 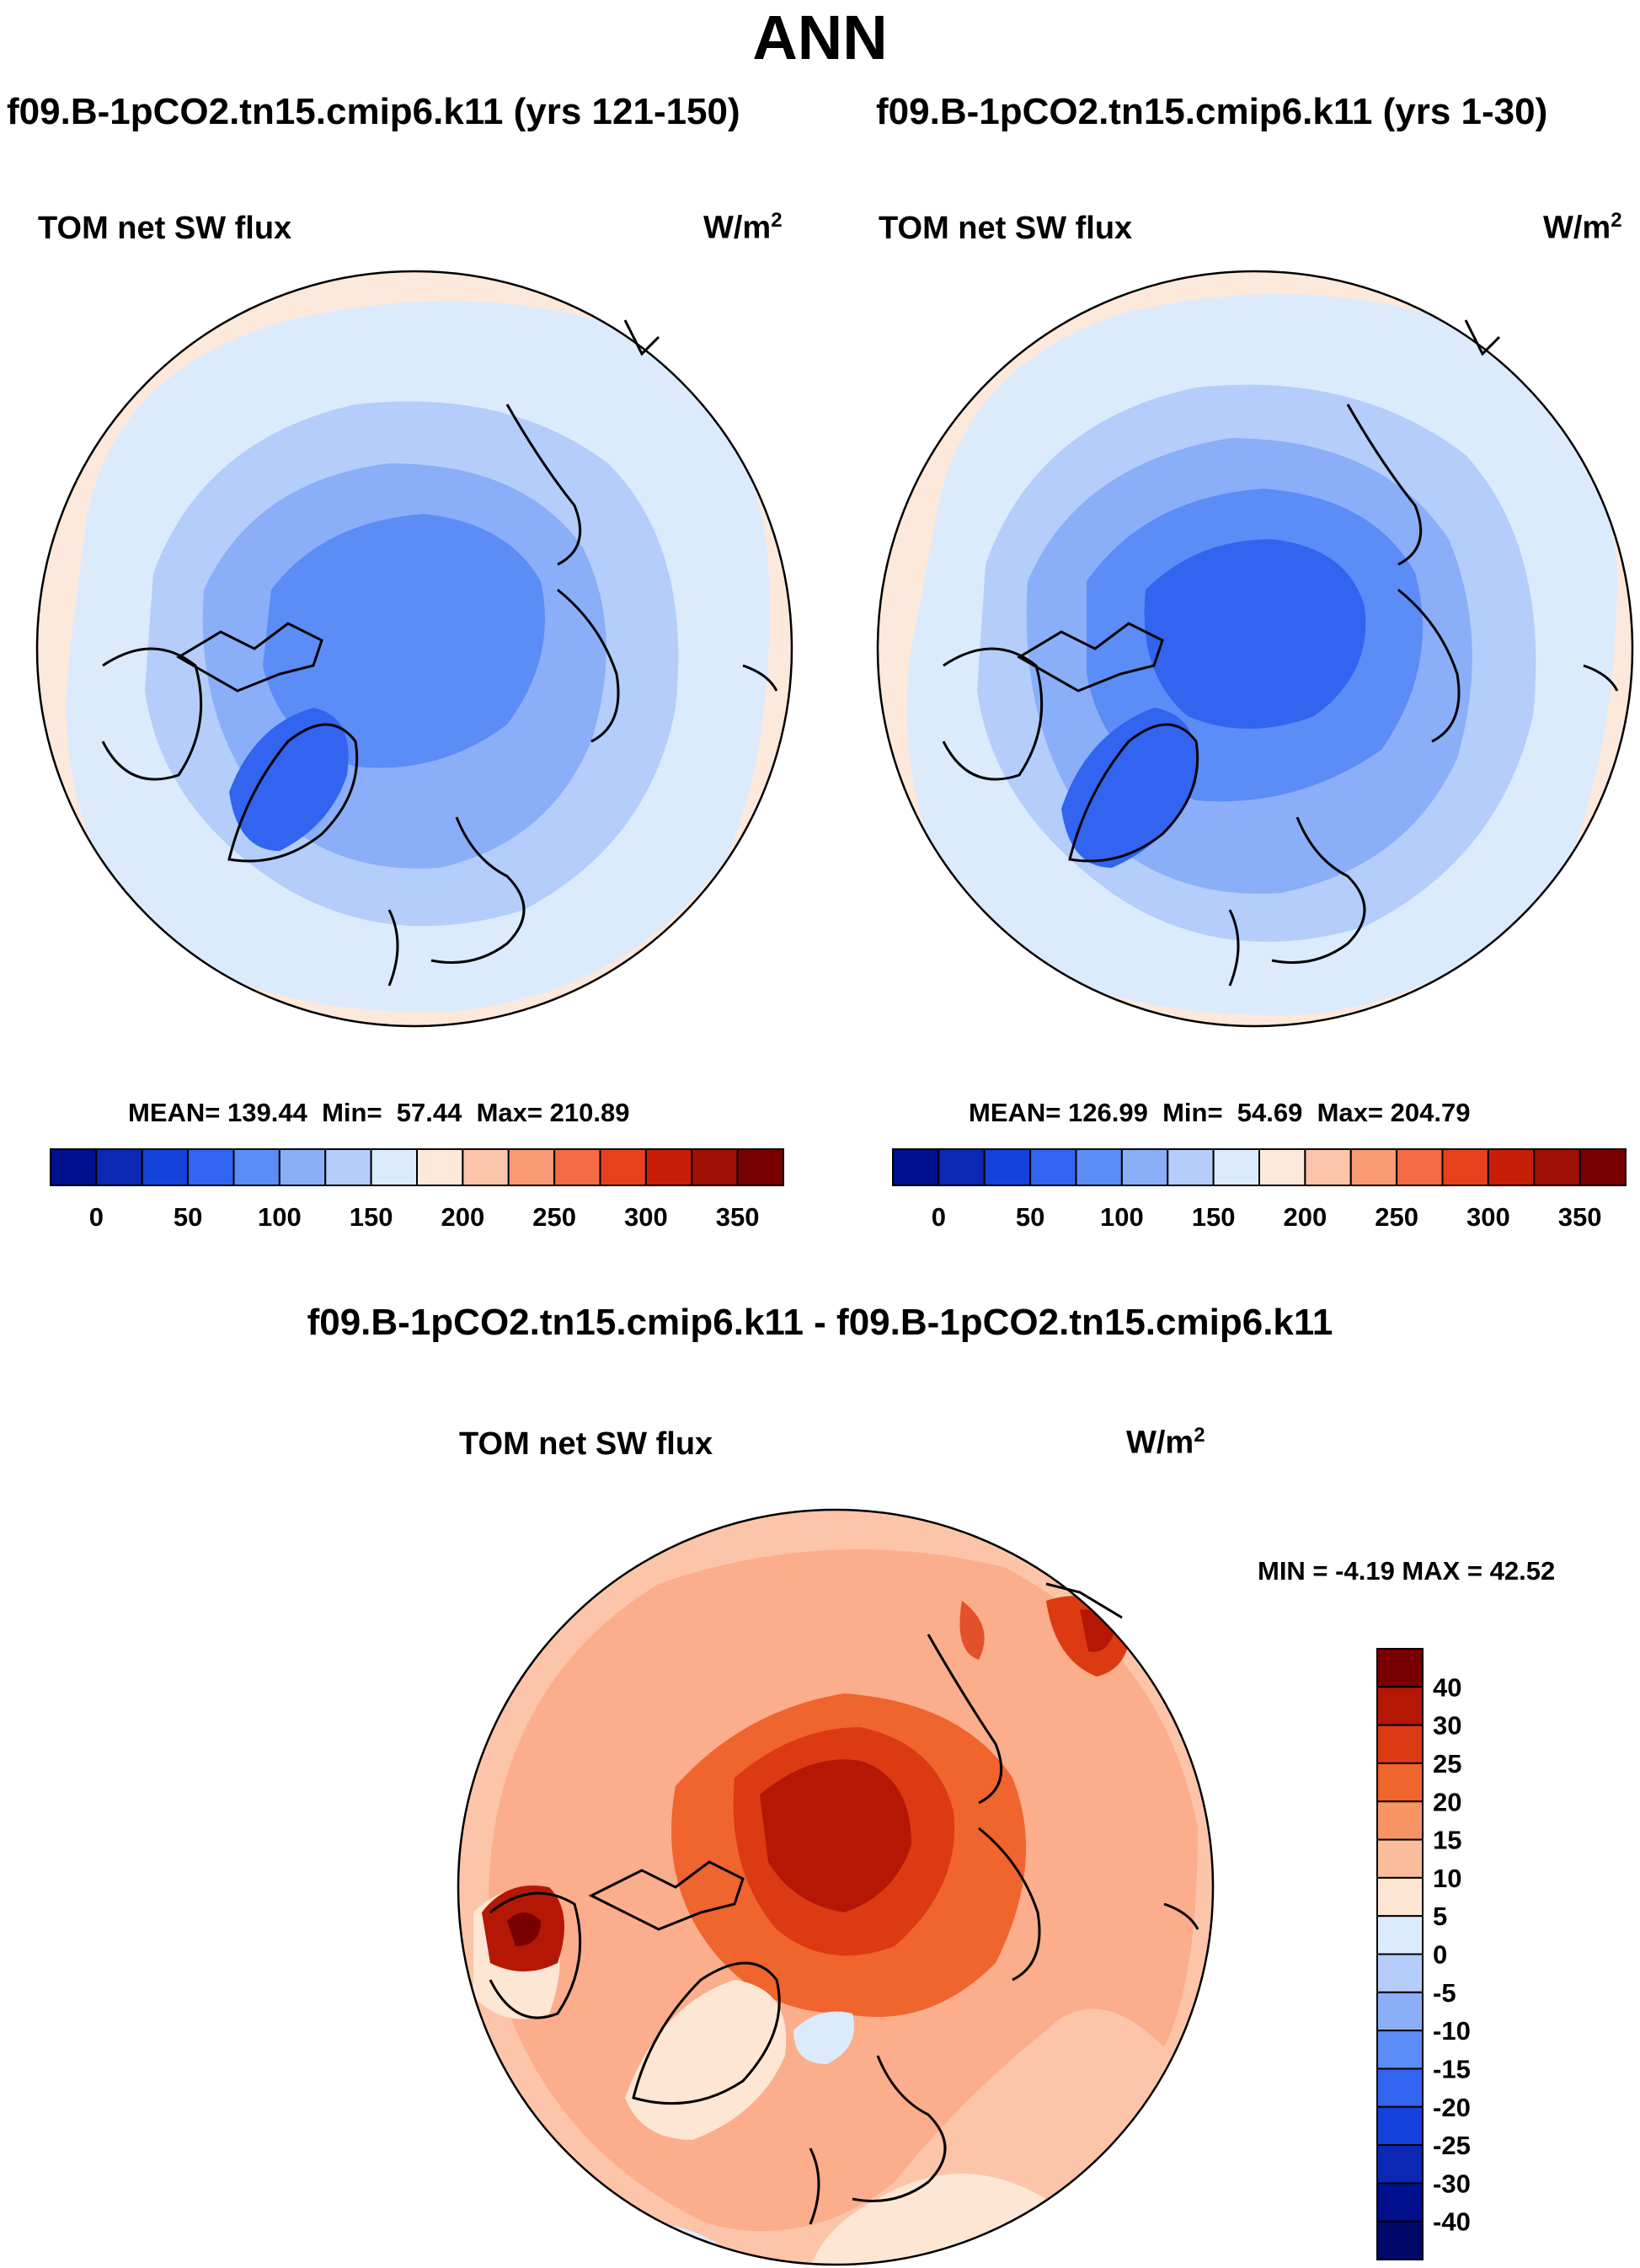 I want to click on difference-colorbar-tick-label: 10, so click(x=1447, y=1879).